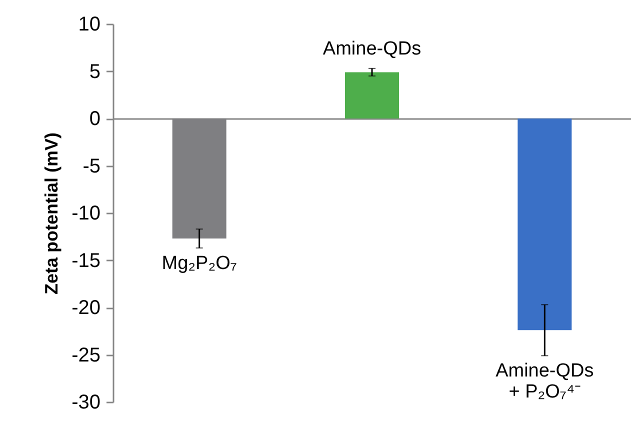  Describe the element at coordinates (86, 403) in the screenshot. I see `y-tick-label: -30` at that location.